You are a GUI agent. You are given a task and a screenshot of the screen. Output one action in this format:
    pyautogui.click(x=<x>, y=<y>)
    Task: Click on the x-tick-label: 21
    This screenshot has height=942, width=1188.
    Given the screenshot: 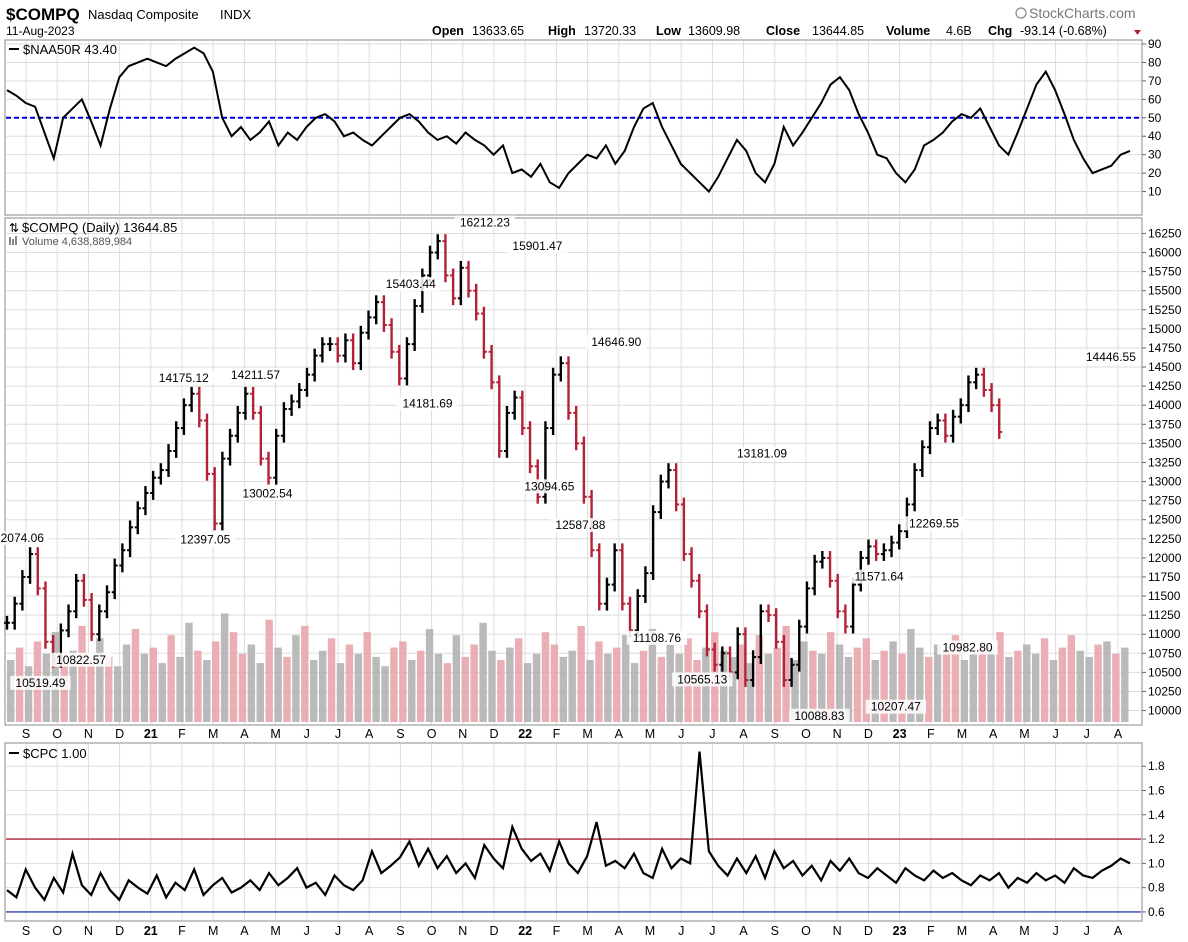 What is the action you would take?
    pyautogui.click(x=151, y=734)
    